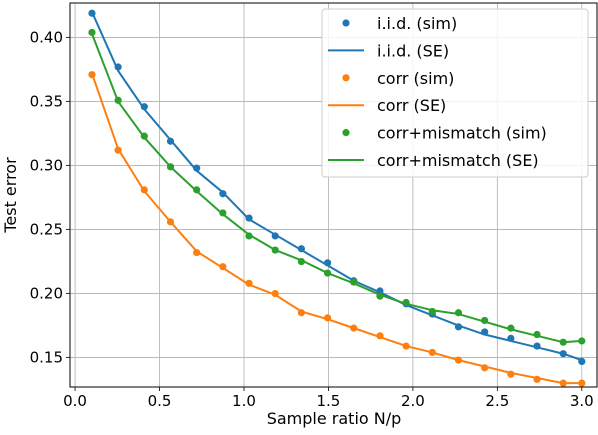  I want to click on x-tick-label: 0.5, so click(160, 401).